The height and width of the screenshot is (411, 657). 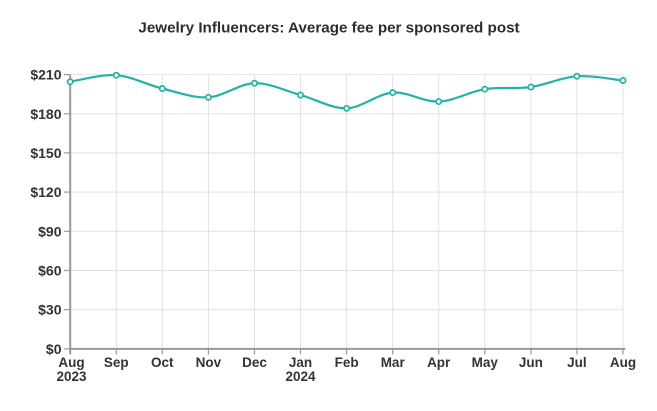 What do you see at coordinates (54, 349) in the screenshot?
I see `svg-text: $0` at bounding box center [54, 349].